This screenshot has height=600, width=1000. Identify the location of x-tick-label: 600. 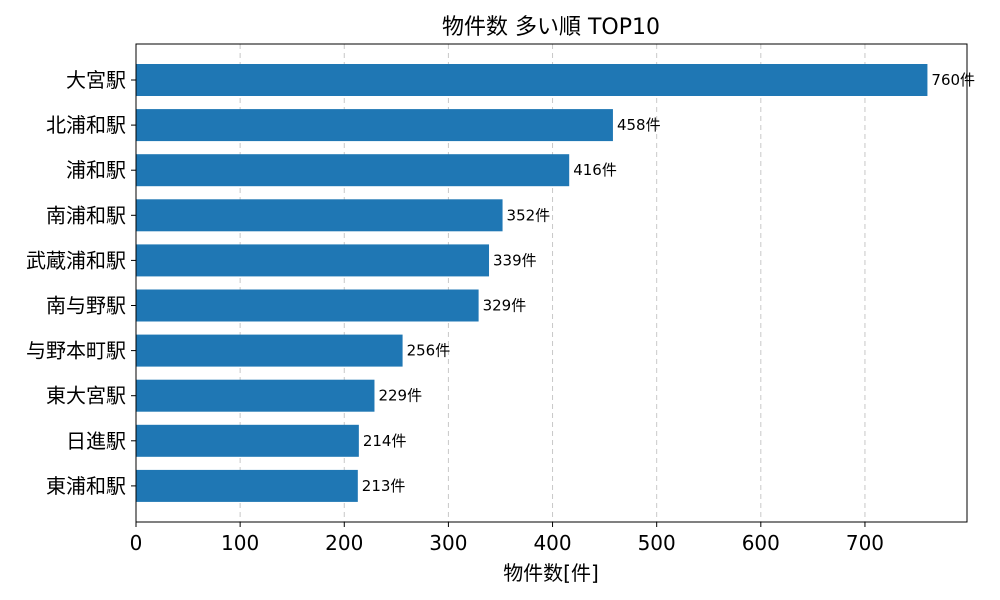
(761, 543).